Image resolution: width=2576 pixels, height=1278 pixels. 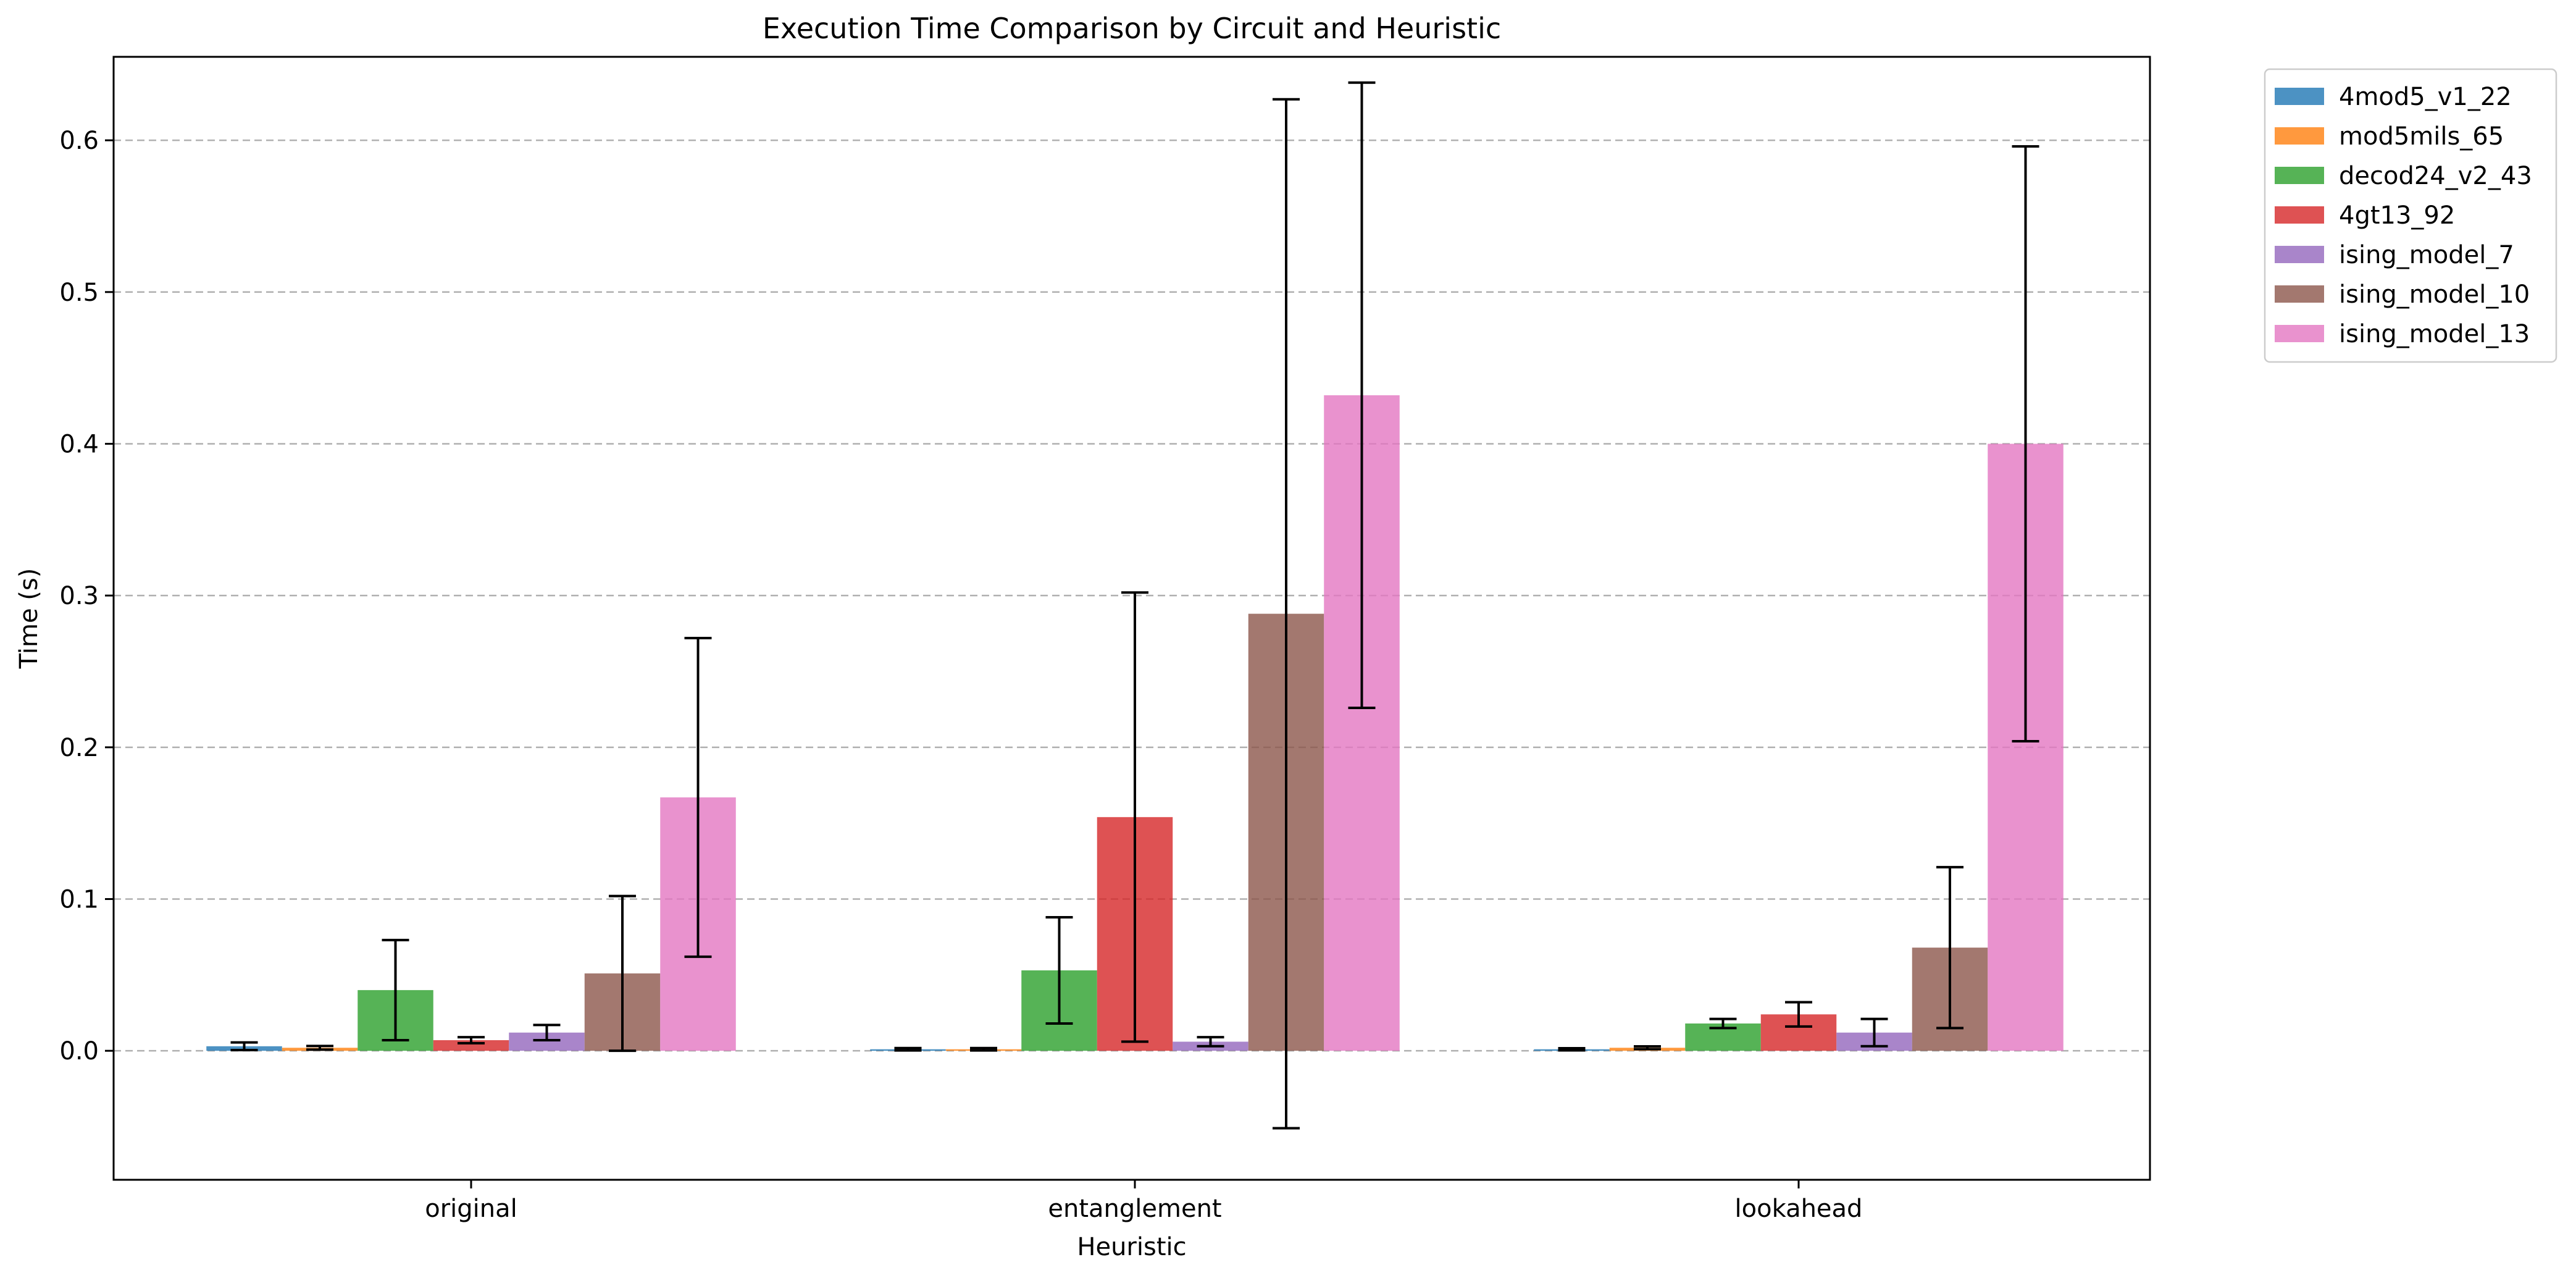 I want to click on y-axis: 0.0 0.1 0.2 0.3 0.4 0.5 0.6, so click(x=87, y=596).